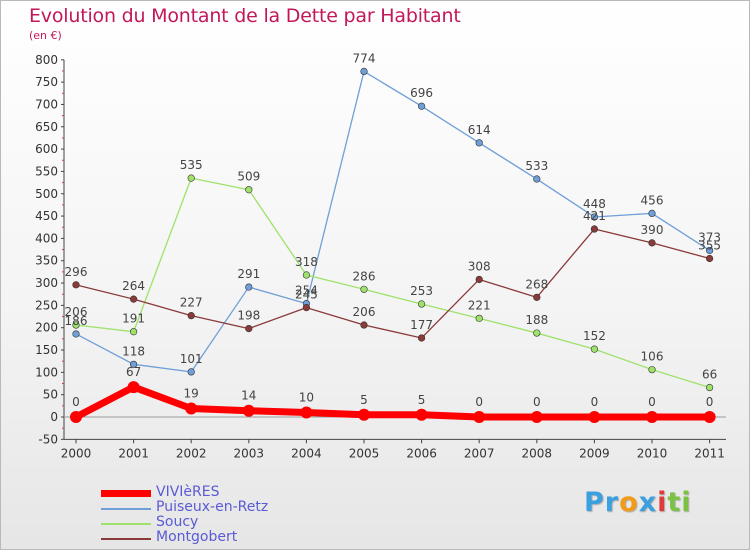 Image resolution: width=750 pixels, height=550 pixels. I want to click on data-label-soucy: 286, so click(364, 276).